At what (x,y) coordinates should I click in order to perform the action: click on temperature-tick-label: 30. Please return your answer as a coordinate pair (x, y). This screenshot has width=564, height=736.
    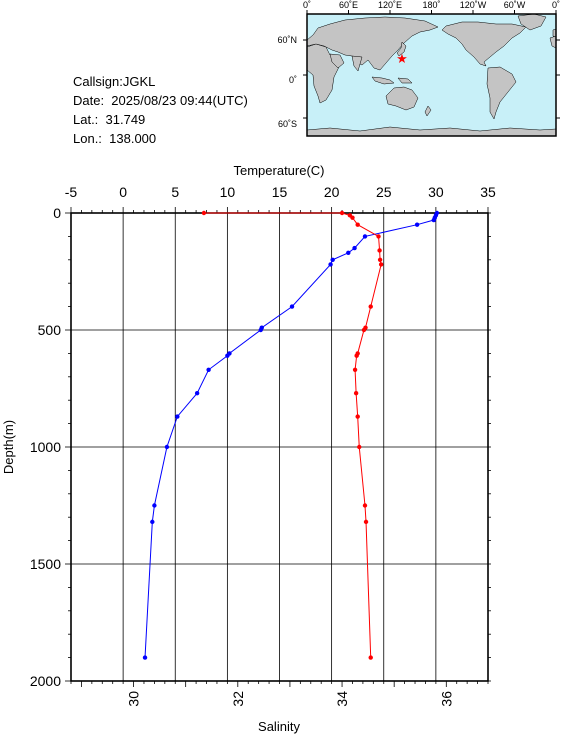
    Looking at the image, I should click on (436, 192).